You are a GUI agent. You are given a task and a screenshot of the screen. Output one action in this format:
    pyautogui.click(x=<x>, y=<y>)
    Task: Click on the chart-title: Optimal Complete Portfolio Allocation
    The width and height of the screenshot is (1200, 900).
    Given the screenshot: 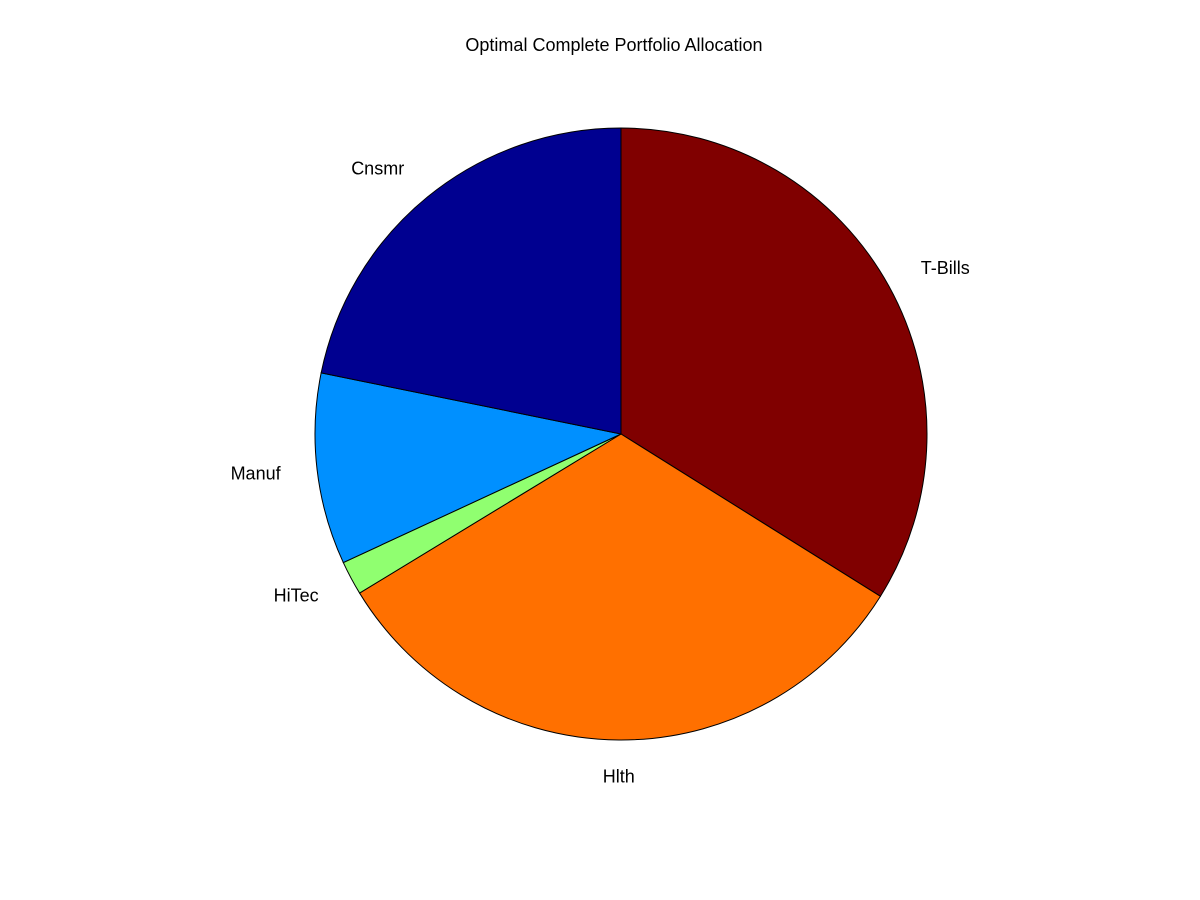 What is the action you would take?
    pyautogui.click(x=613, y=45)
    